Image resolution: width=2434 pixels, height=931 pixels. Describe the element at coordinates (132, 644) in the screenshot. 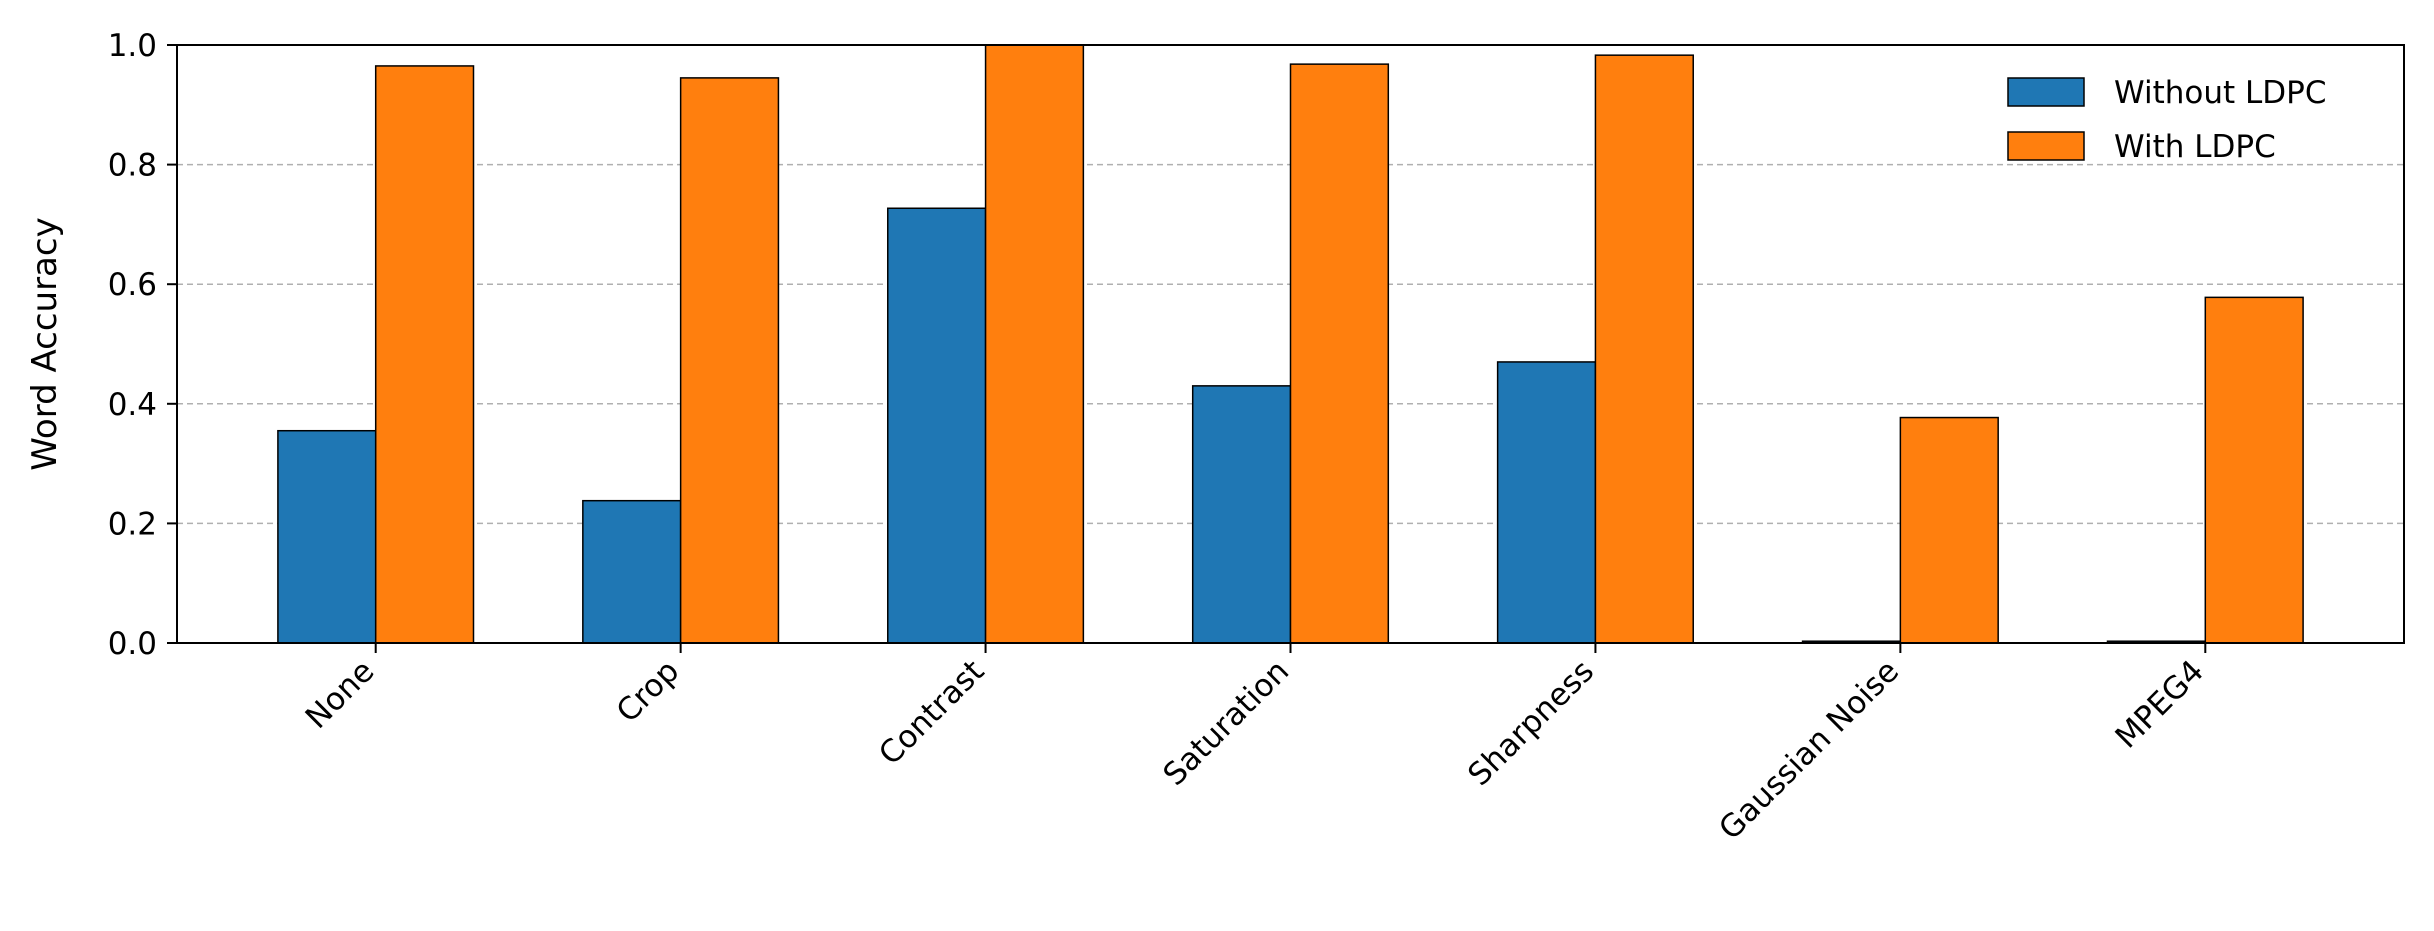

I see `y-tick-label: 0.0` at that location.